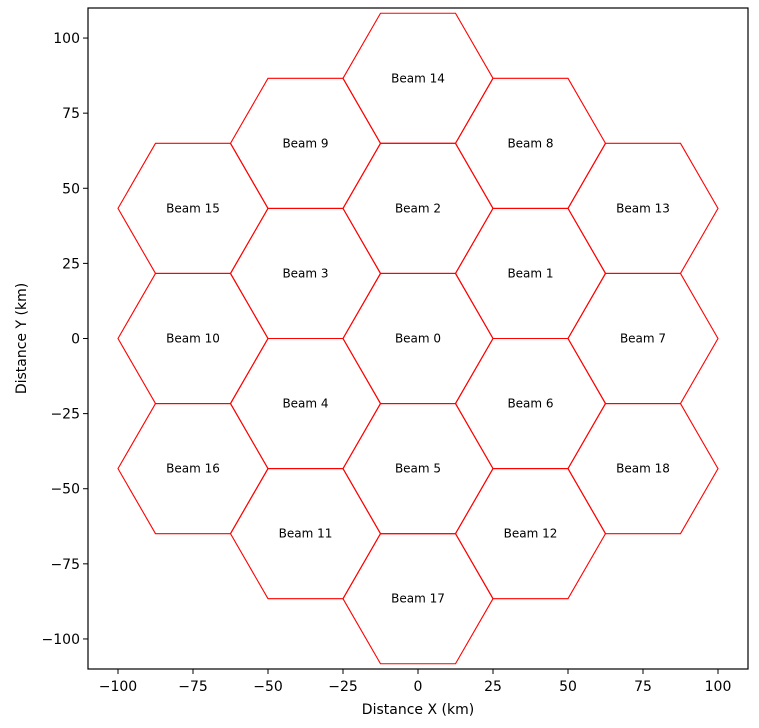  I want to click on y-tick-label: 100, so click(66, 39).